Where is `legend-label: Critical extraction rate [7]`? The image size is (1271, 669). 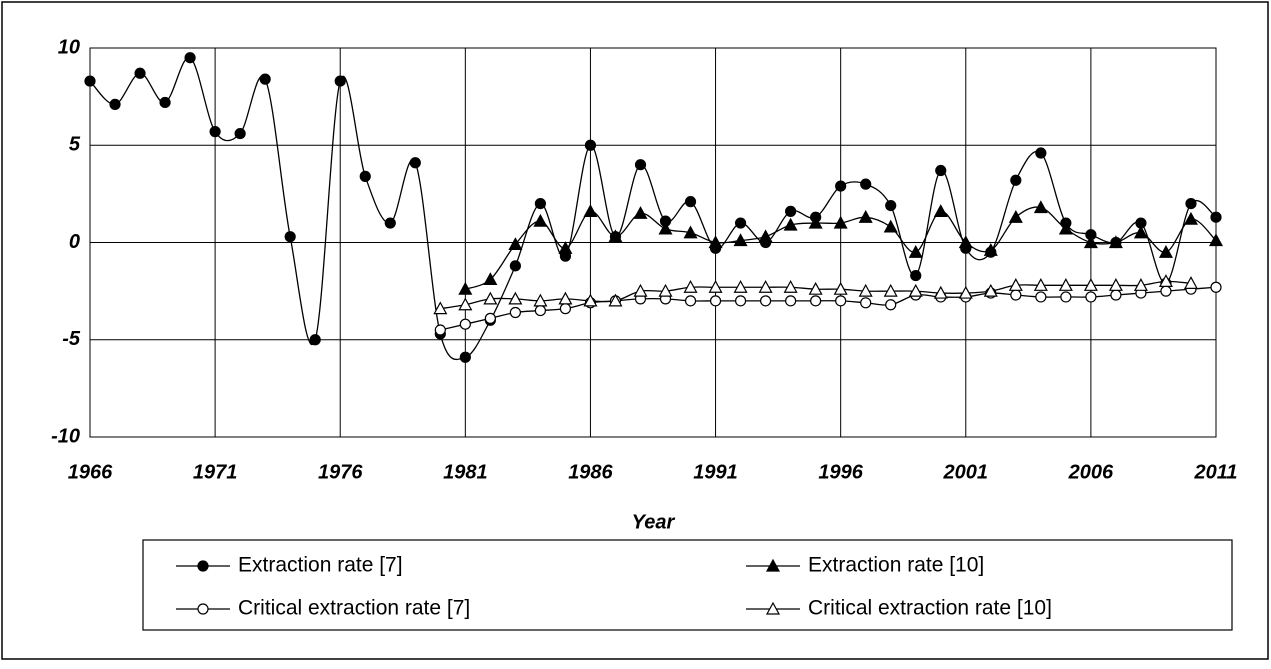 legend-label: Critical extraction rate [7] is located at coordinates (354, 608).